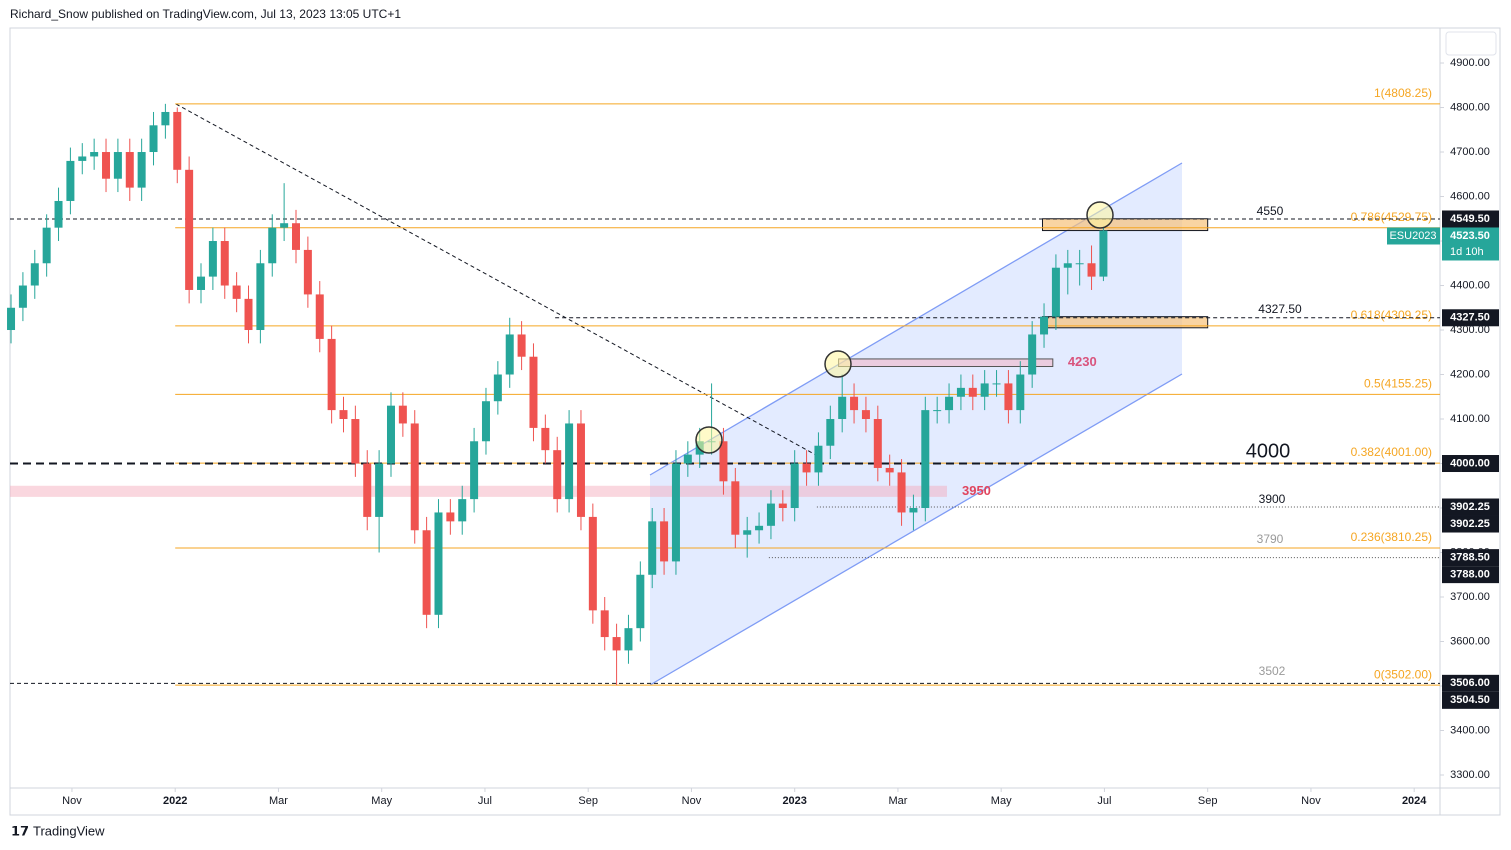 The image size is (1511, 850). What do you see at coordinates (1082, 361) in the screenshot?
I see `zone-label: 4230` at bounding box center [1082, 361].